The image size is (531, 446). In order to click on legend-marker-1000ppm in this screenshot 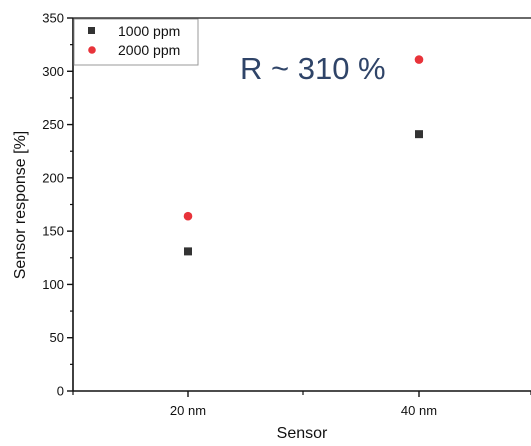, I will do `click(91, 30)`.